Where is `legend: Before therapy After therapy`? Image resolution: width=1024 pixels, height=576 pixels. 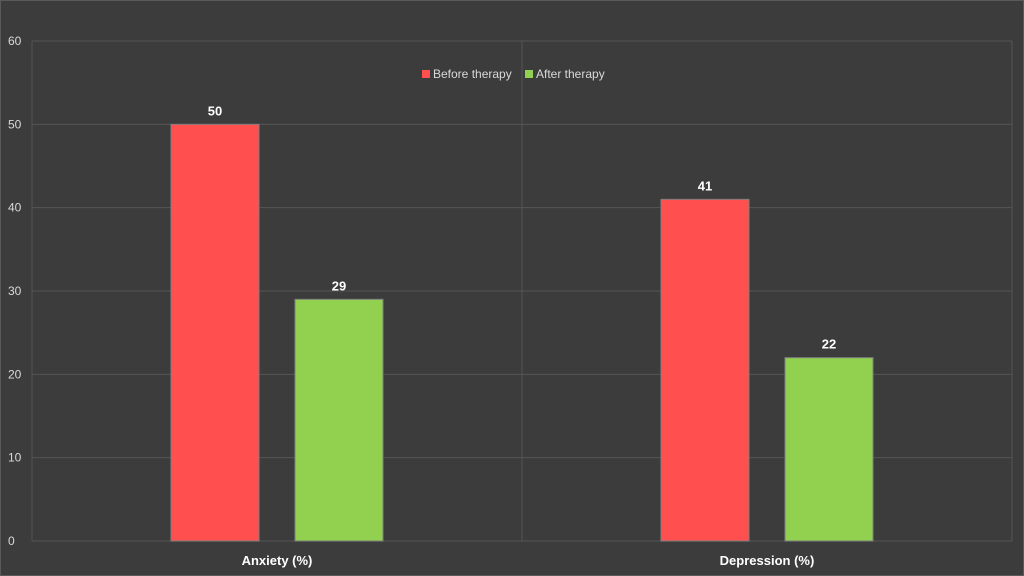 legend: Before therapy After therapy is located at coordinates (513, 74).